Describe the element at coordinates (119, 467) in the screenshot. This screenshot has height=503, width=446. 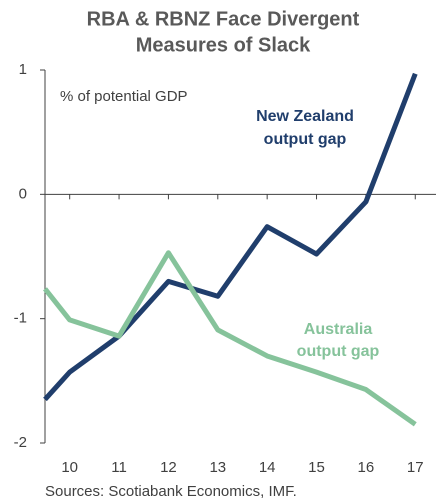
I see `x-tick-label: 11` at that location.